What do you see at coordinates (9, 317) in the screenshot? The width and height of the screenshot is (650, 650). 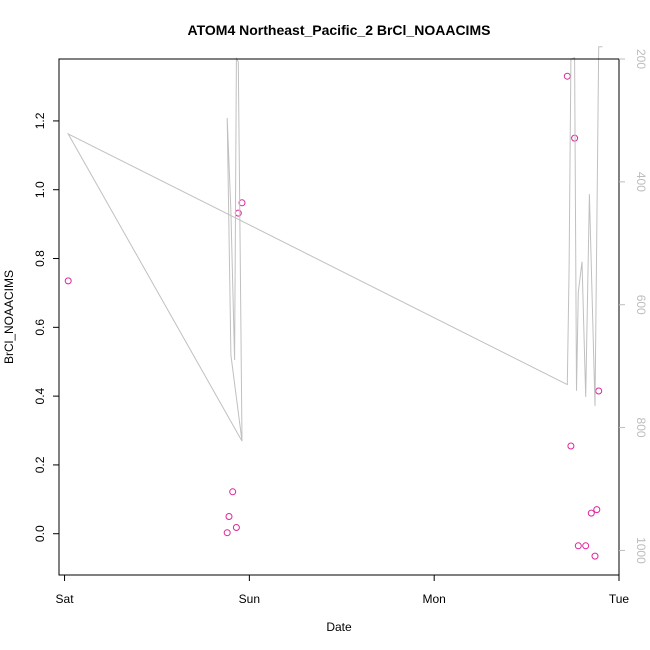 I see `y-axis-label: BrCl_NOAACIMS` at bounding box center [9, 317].